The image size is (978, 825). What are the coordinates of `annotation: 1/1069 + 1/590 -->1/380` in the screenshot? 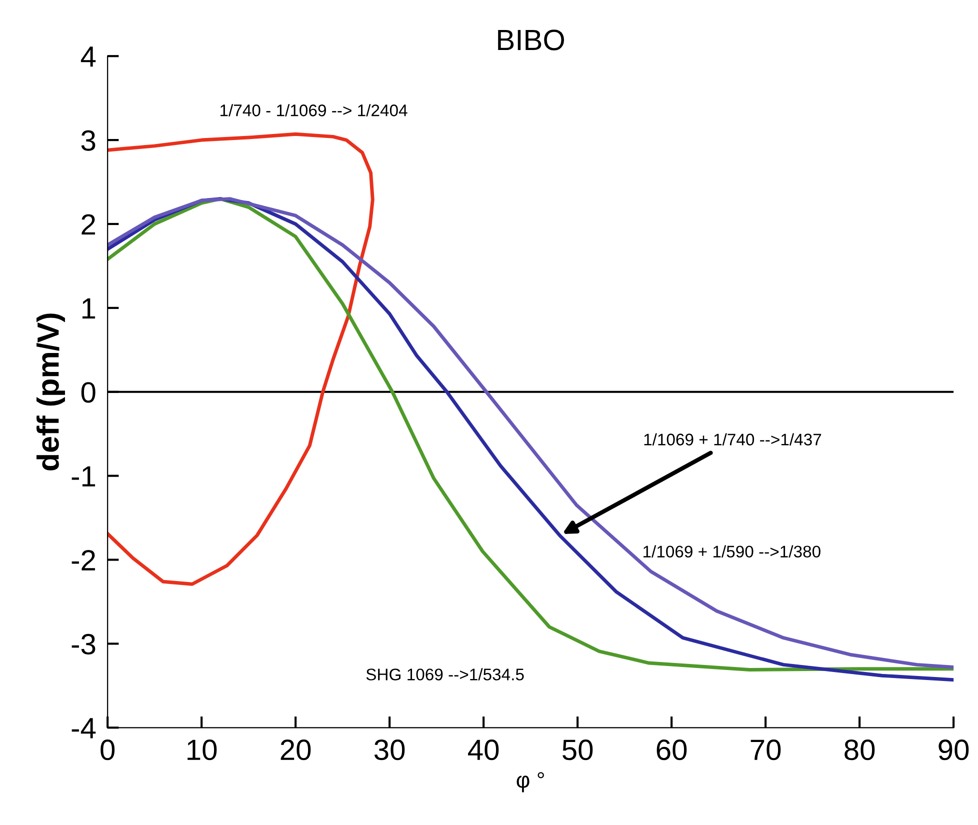 It's located at (732, 551).